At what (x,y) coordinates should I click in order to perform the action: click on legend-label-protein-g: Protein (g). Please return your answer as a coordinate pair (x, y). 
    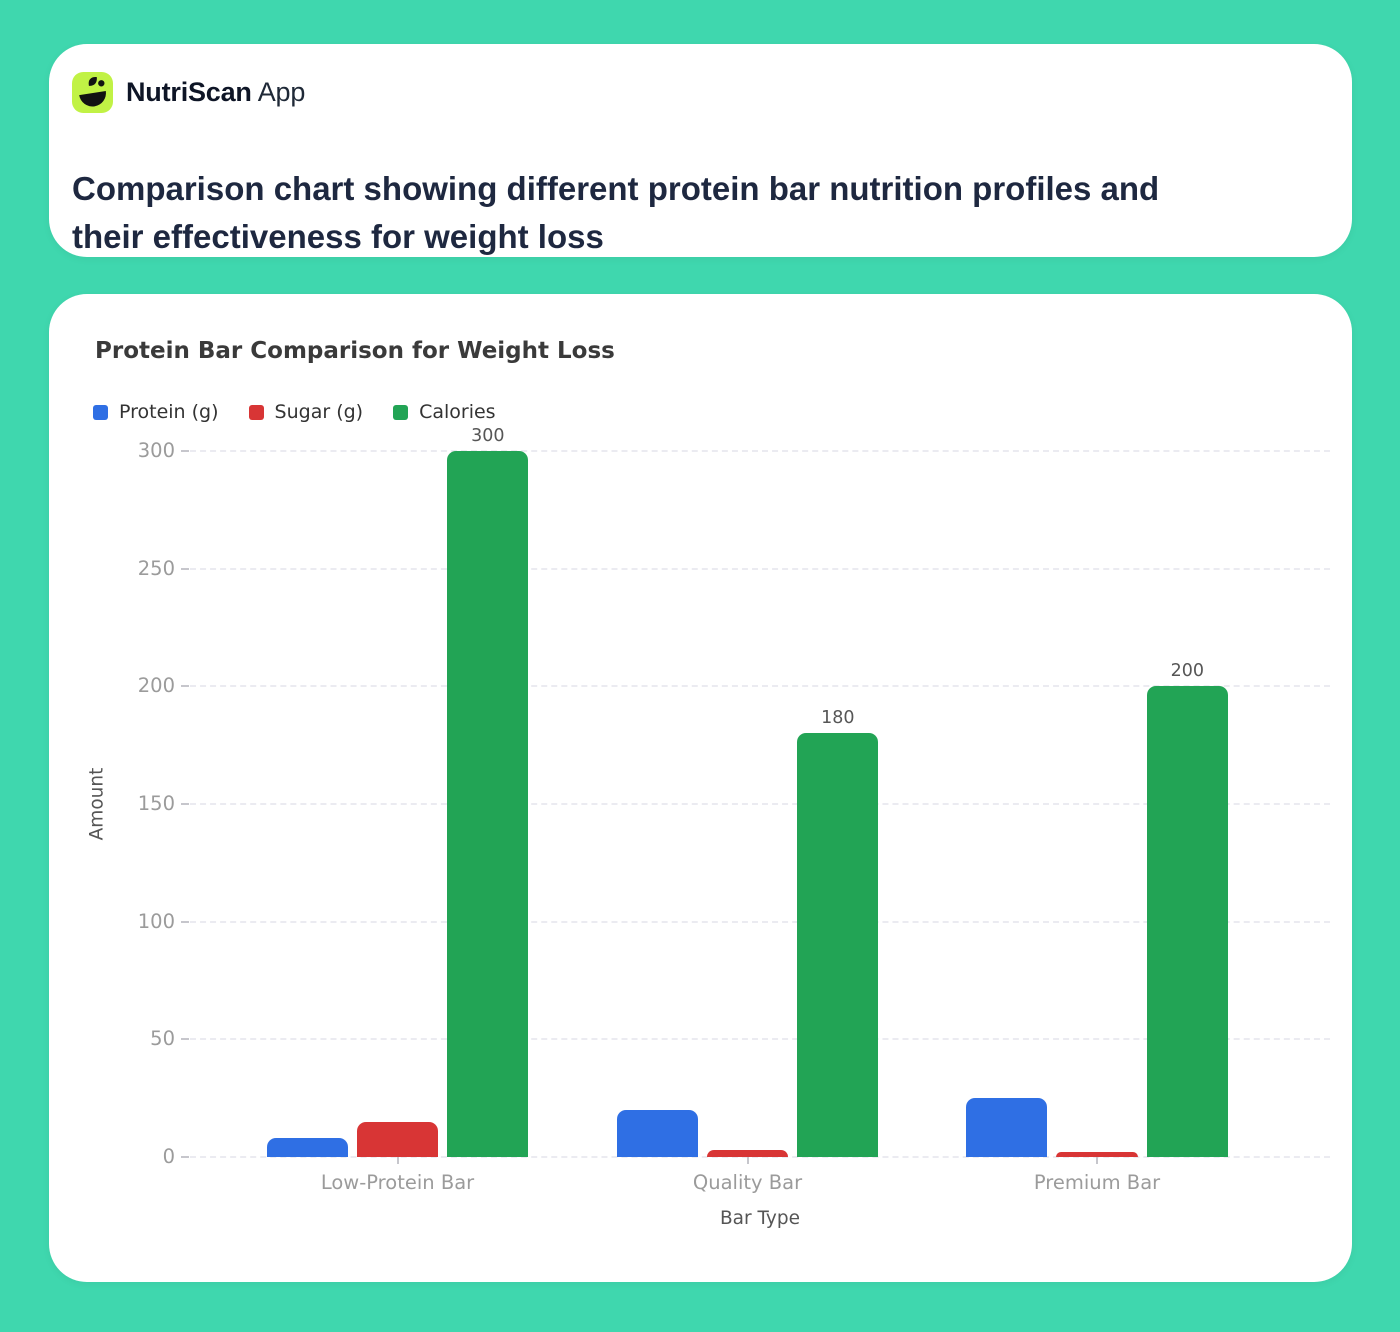
    Looking at the image, I should click on (169, 412).